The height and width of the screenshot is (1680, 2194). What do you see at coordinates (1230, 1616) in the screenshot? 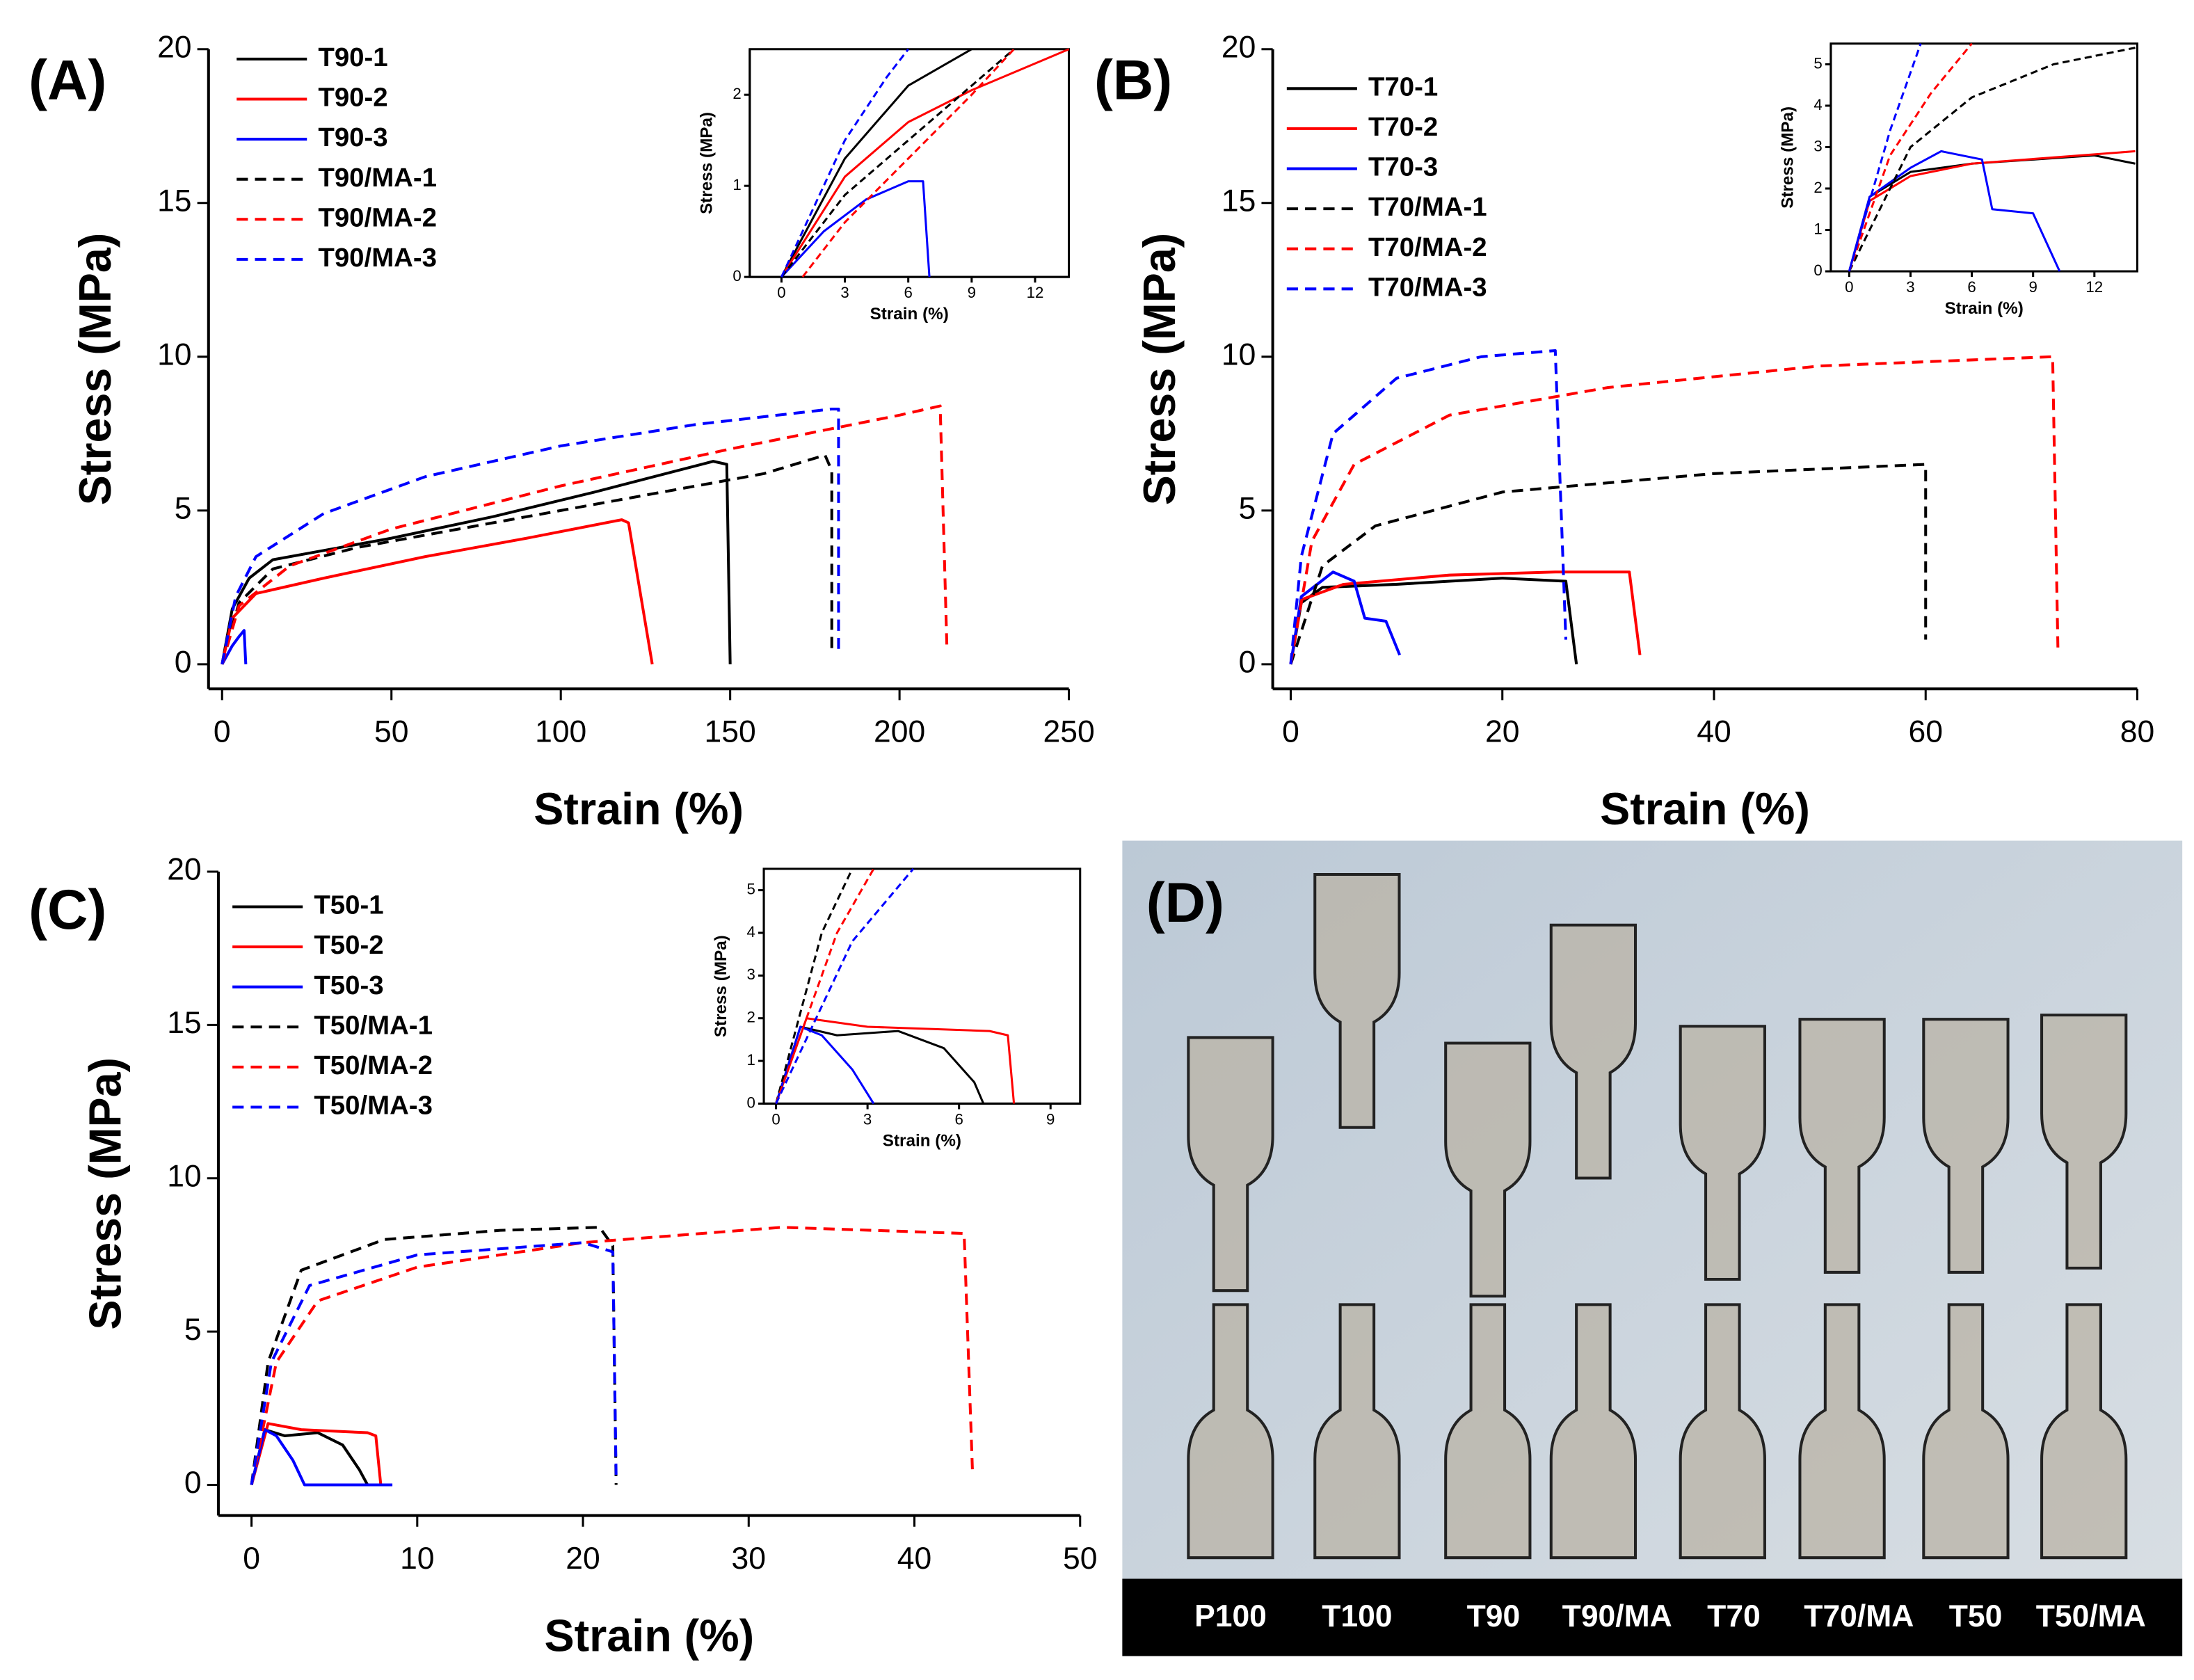
I see `caption: P100` at bounding box center [1230, 1616].